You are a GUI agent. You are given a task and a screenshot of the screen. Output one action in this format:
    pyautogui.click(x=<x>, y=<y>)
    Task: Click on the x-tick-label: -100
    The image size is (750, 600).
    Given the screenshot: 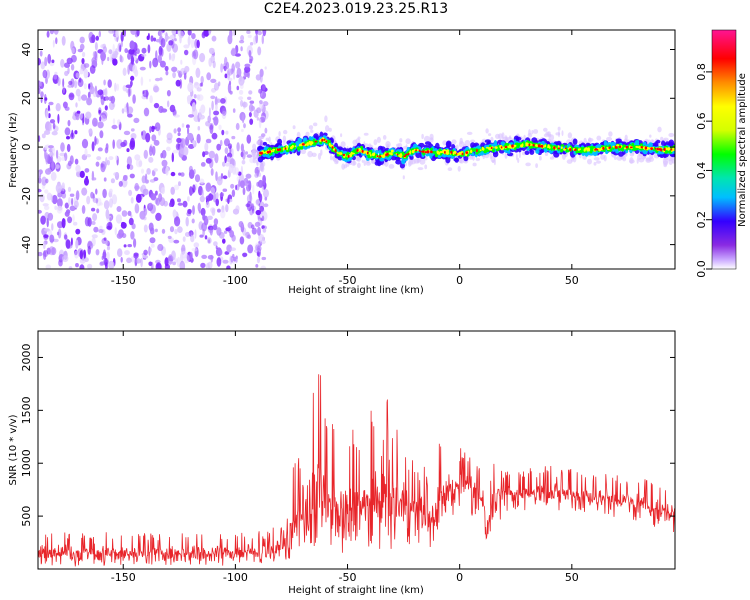 What is the action you would take?
    pyautogui.click(x=235, y=280)
    